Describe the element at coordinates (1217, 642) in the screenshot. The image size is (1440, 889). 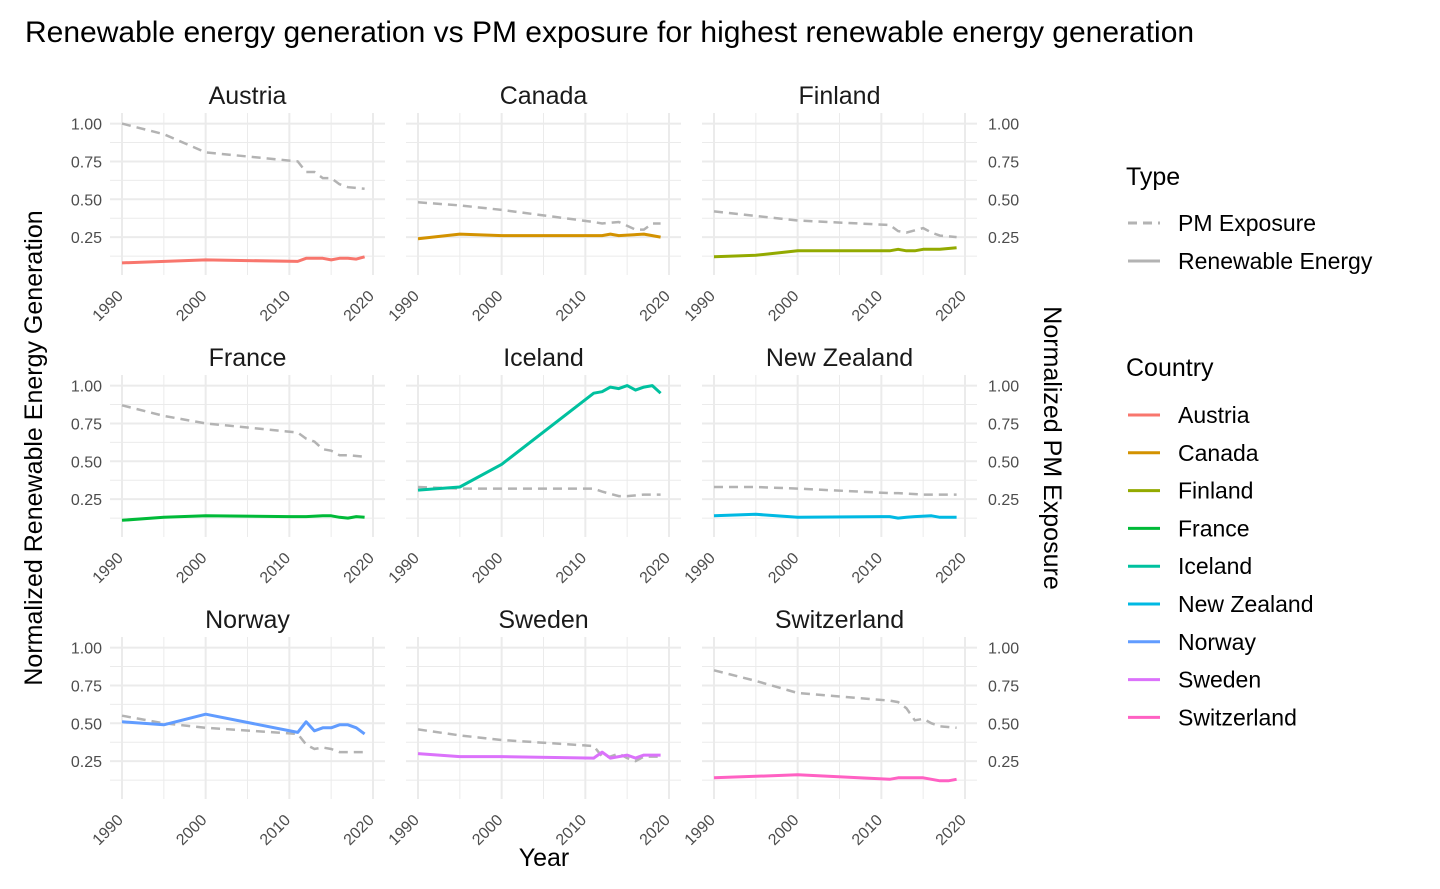
I see `legend-label-norway: Norway` at that location.